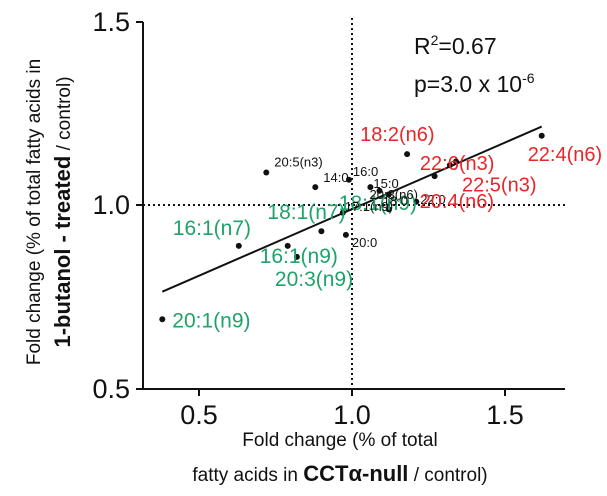  I want to click on x-axis-title-line2: fatty acids in CCTα-null / control), so click(339, 473).